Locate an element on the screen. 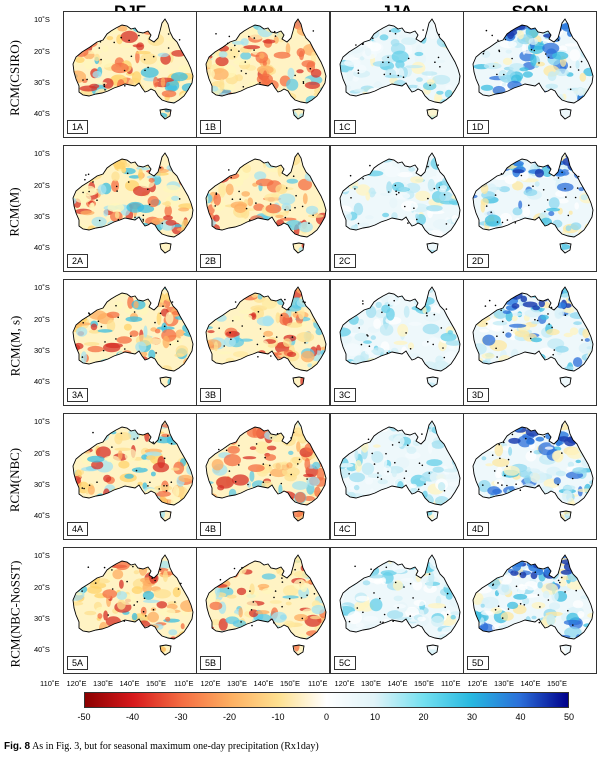 This screenshot has width=603, height=758. colorbar-tick-label: 20 is located at coordinates (423, 717).